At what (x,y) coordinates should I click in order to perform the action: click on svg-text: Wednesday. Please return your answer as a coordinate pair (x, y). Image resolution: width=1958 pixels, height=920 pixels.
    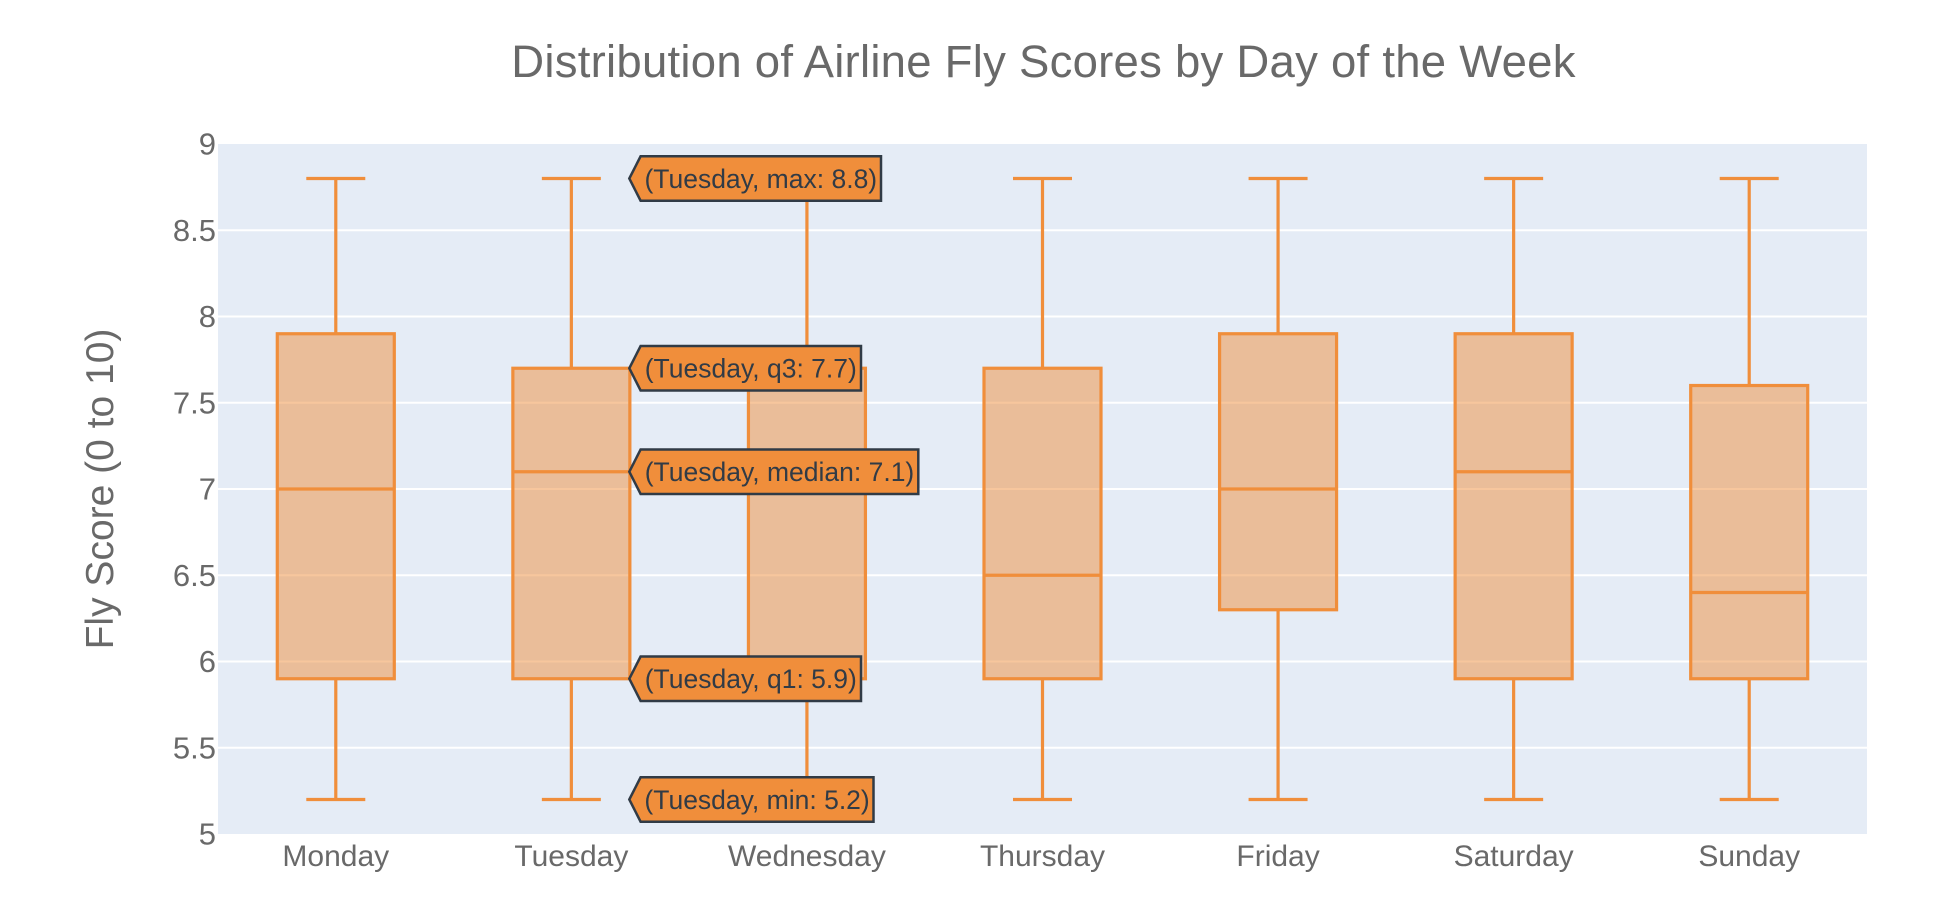
    Looking at the image, I should click on (807, 856).